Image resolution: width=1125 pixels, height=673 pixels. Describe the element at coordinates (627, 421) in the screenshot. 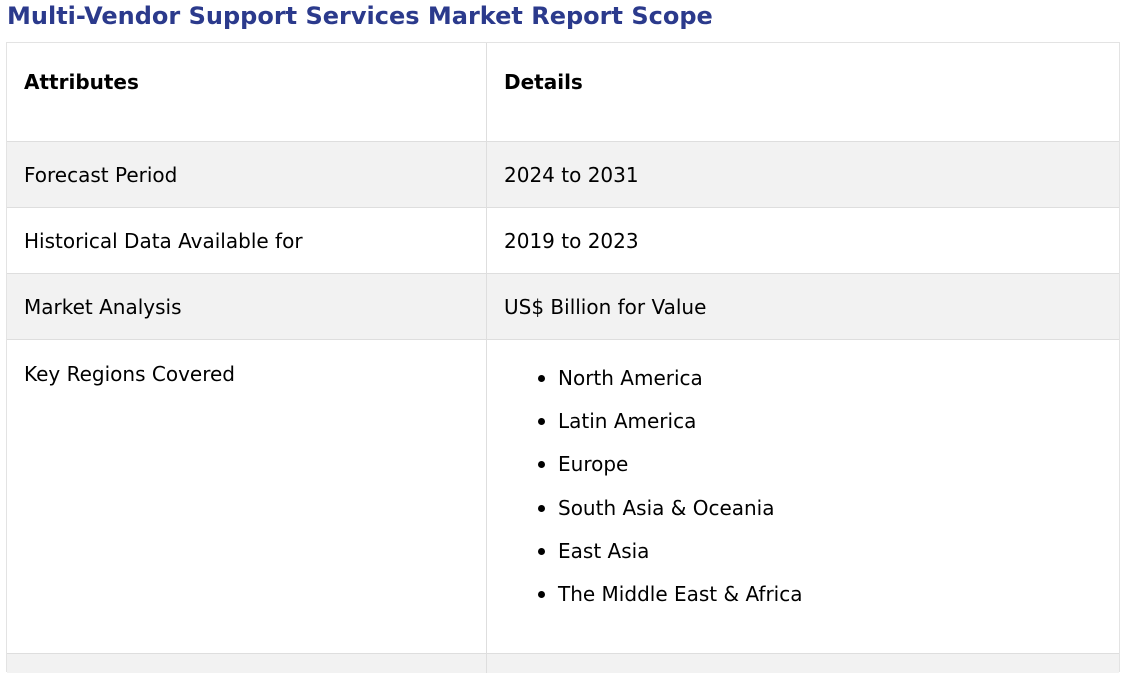

I see `region-label: Latin America` at that location.